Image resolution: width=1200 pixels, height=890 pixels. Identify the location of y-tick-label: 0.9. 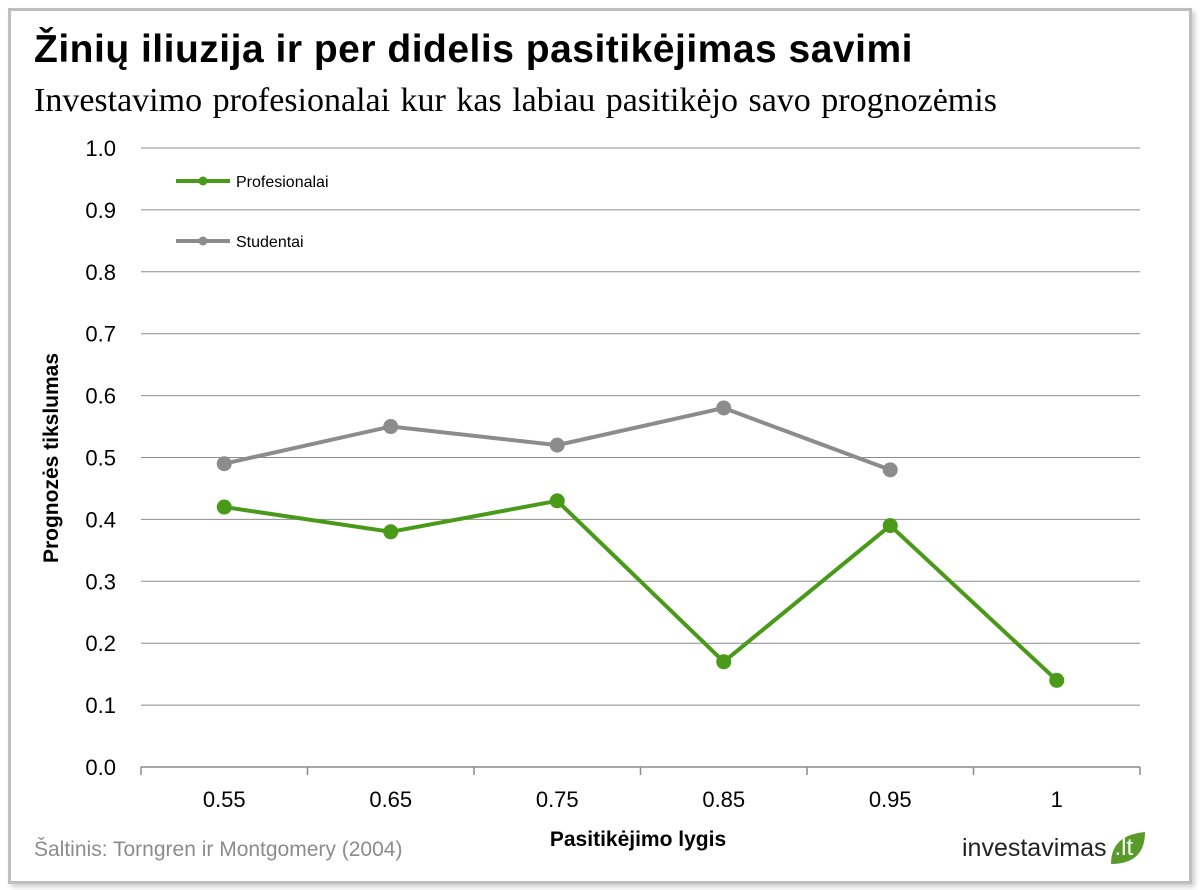
(100, 210).